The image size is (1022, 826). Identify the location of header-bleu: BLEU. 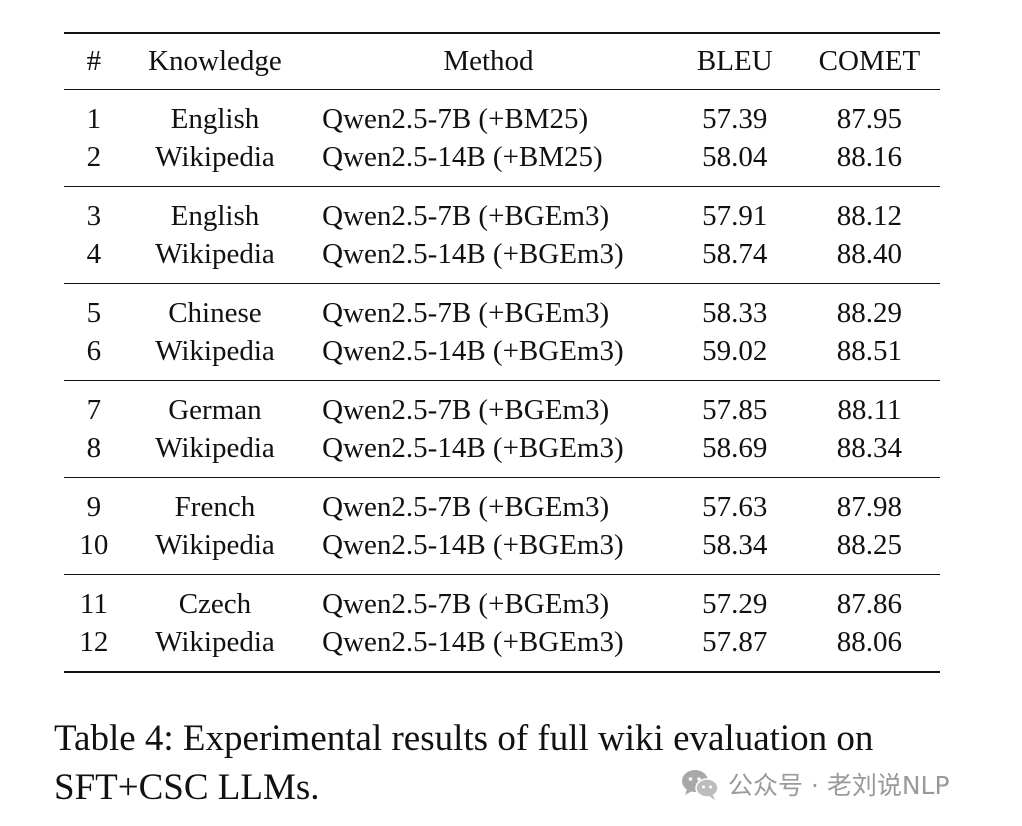
(734, 60).